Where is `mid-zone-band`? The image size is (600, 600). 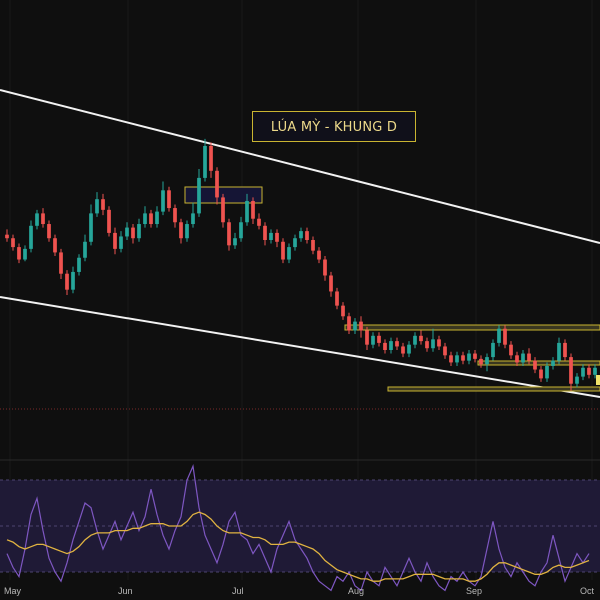
mid-zone-band is located at coordinates (538, 363).